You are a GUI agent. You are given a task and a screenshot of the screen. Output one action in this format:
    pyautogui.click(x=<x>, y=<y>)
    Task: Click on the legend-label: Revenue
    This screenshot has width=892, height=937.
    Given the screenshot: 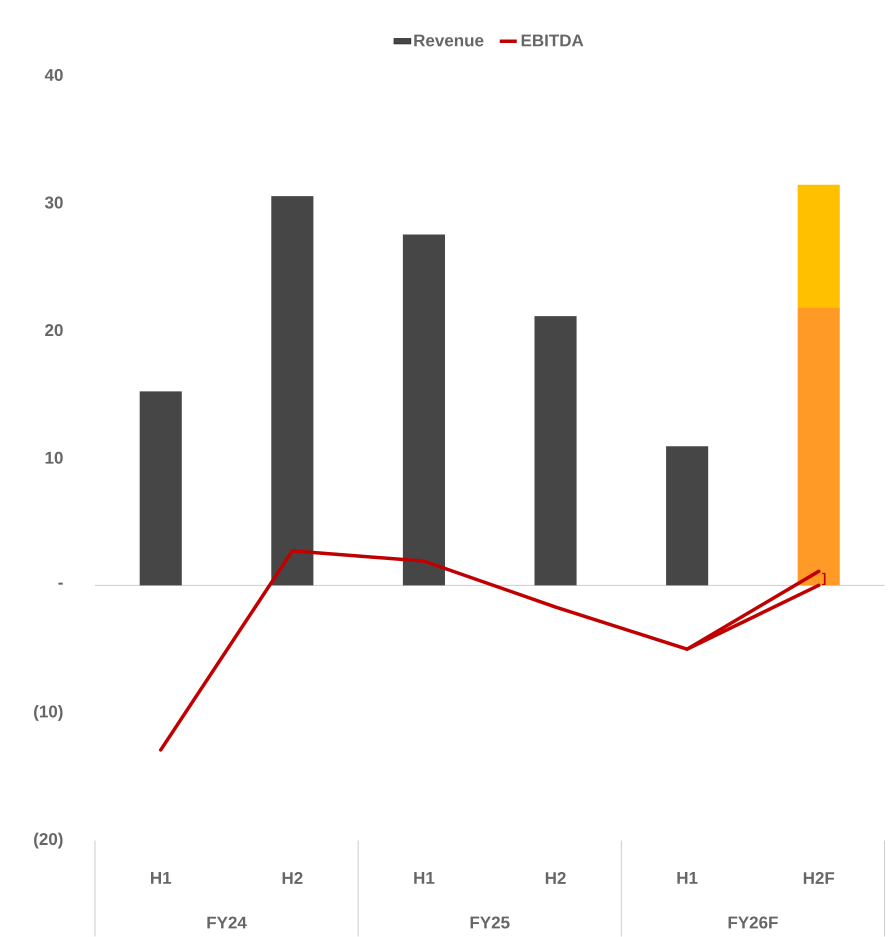 What is the action you would take?
    pyautogui.click(x=449, y=40)
    